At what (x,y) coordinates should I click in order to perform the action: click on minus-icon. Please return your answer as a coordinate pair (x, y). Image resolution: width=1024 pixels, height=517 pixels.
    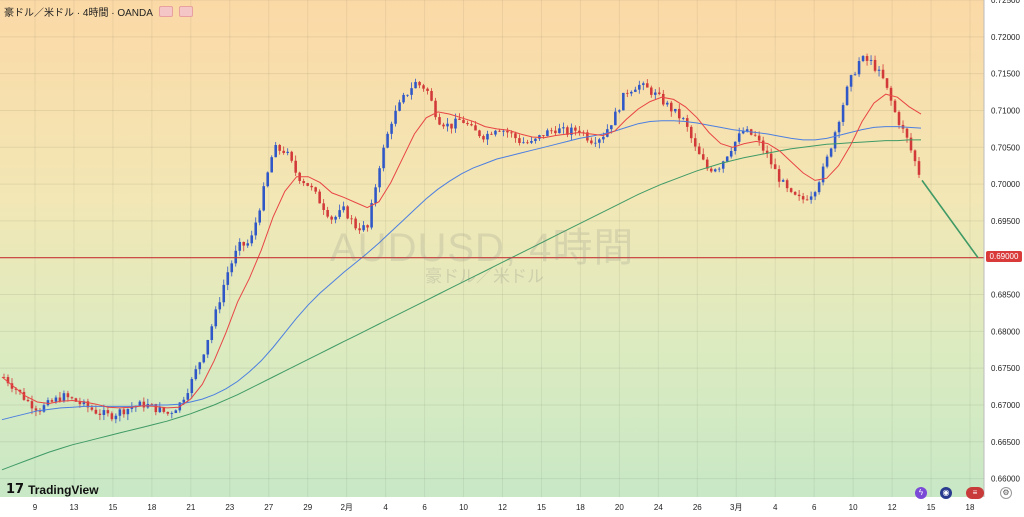
    Looking at the image, I should click on (165, 11).